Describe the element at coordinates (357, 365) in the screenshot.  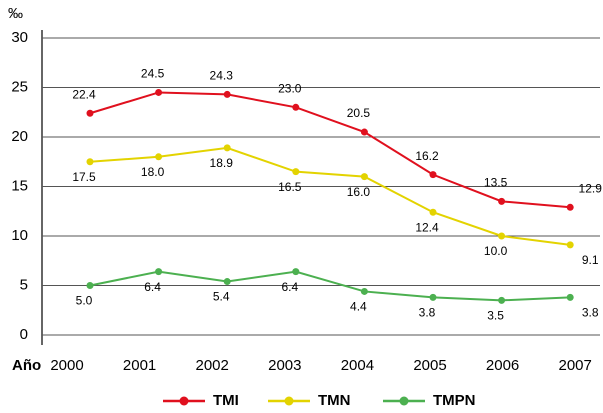
I see `x-tick-label: 2004` at that location.